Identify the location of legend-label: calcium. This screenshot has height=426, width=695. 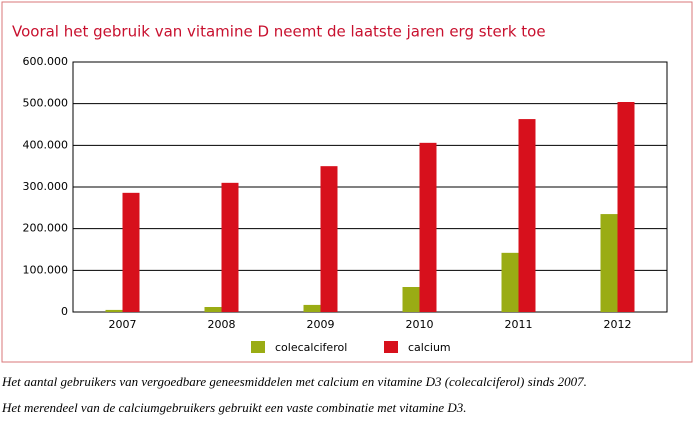
(429, 347).